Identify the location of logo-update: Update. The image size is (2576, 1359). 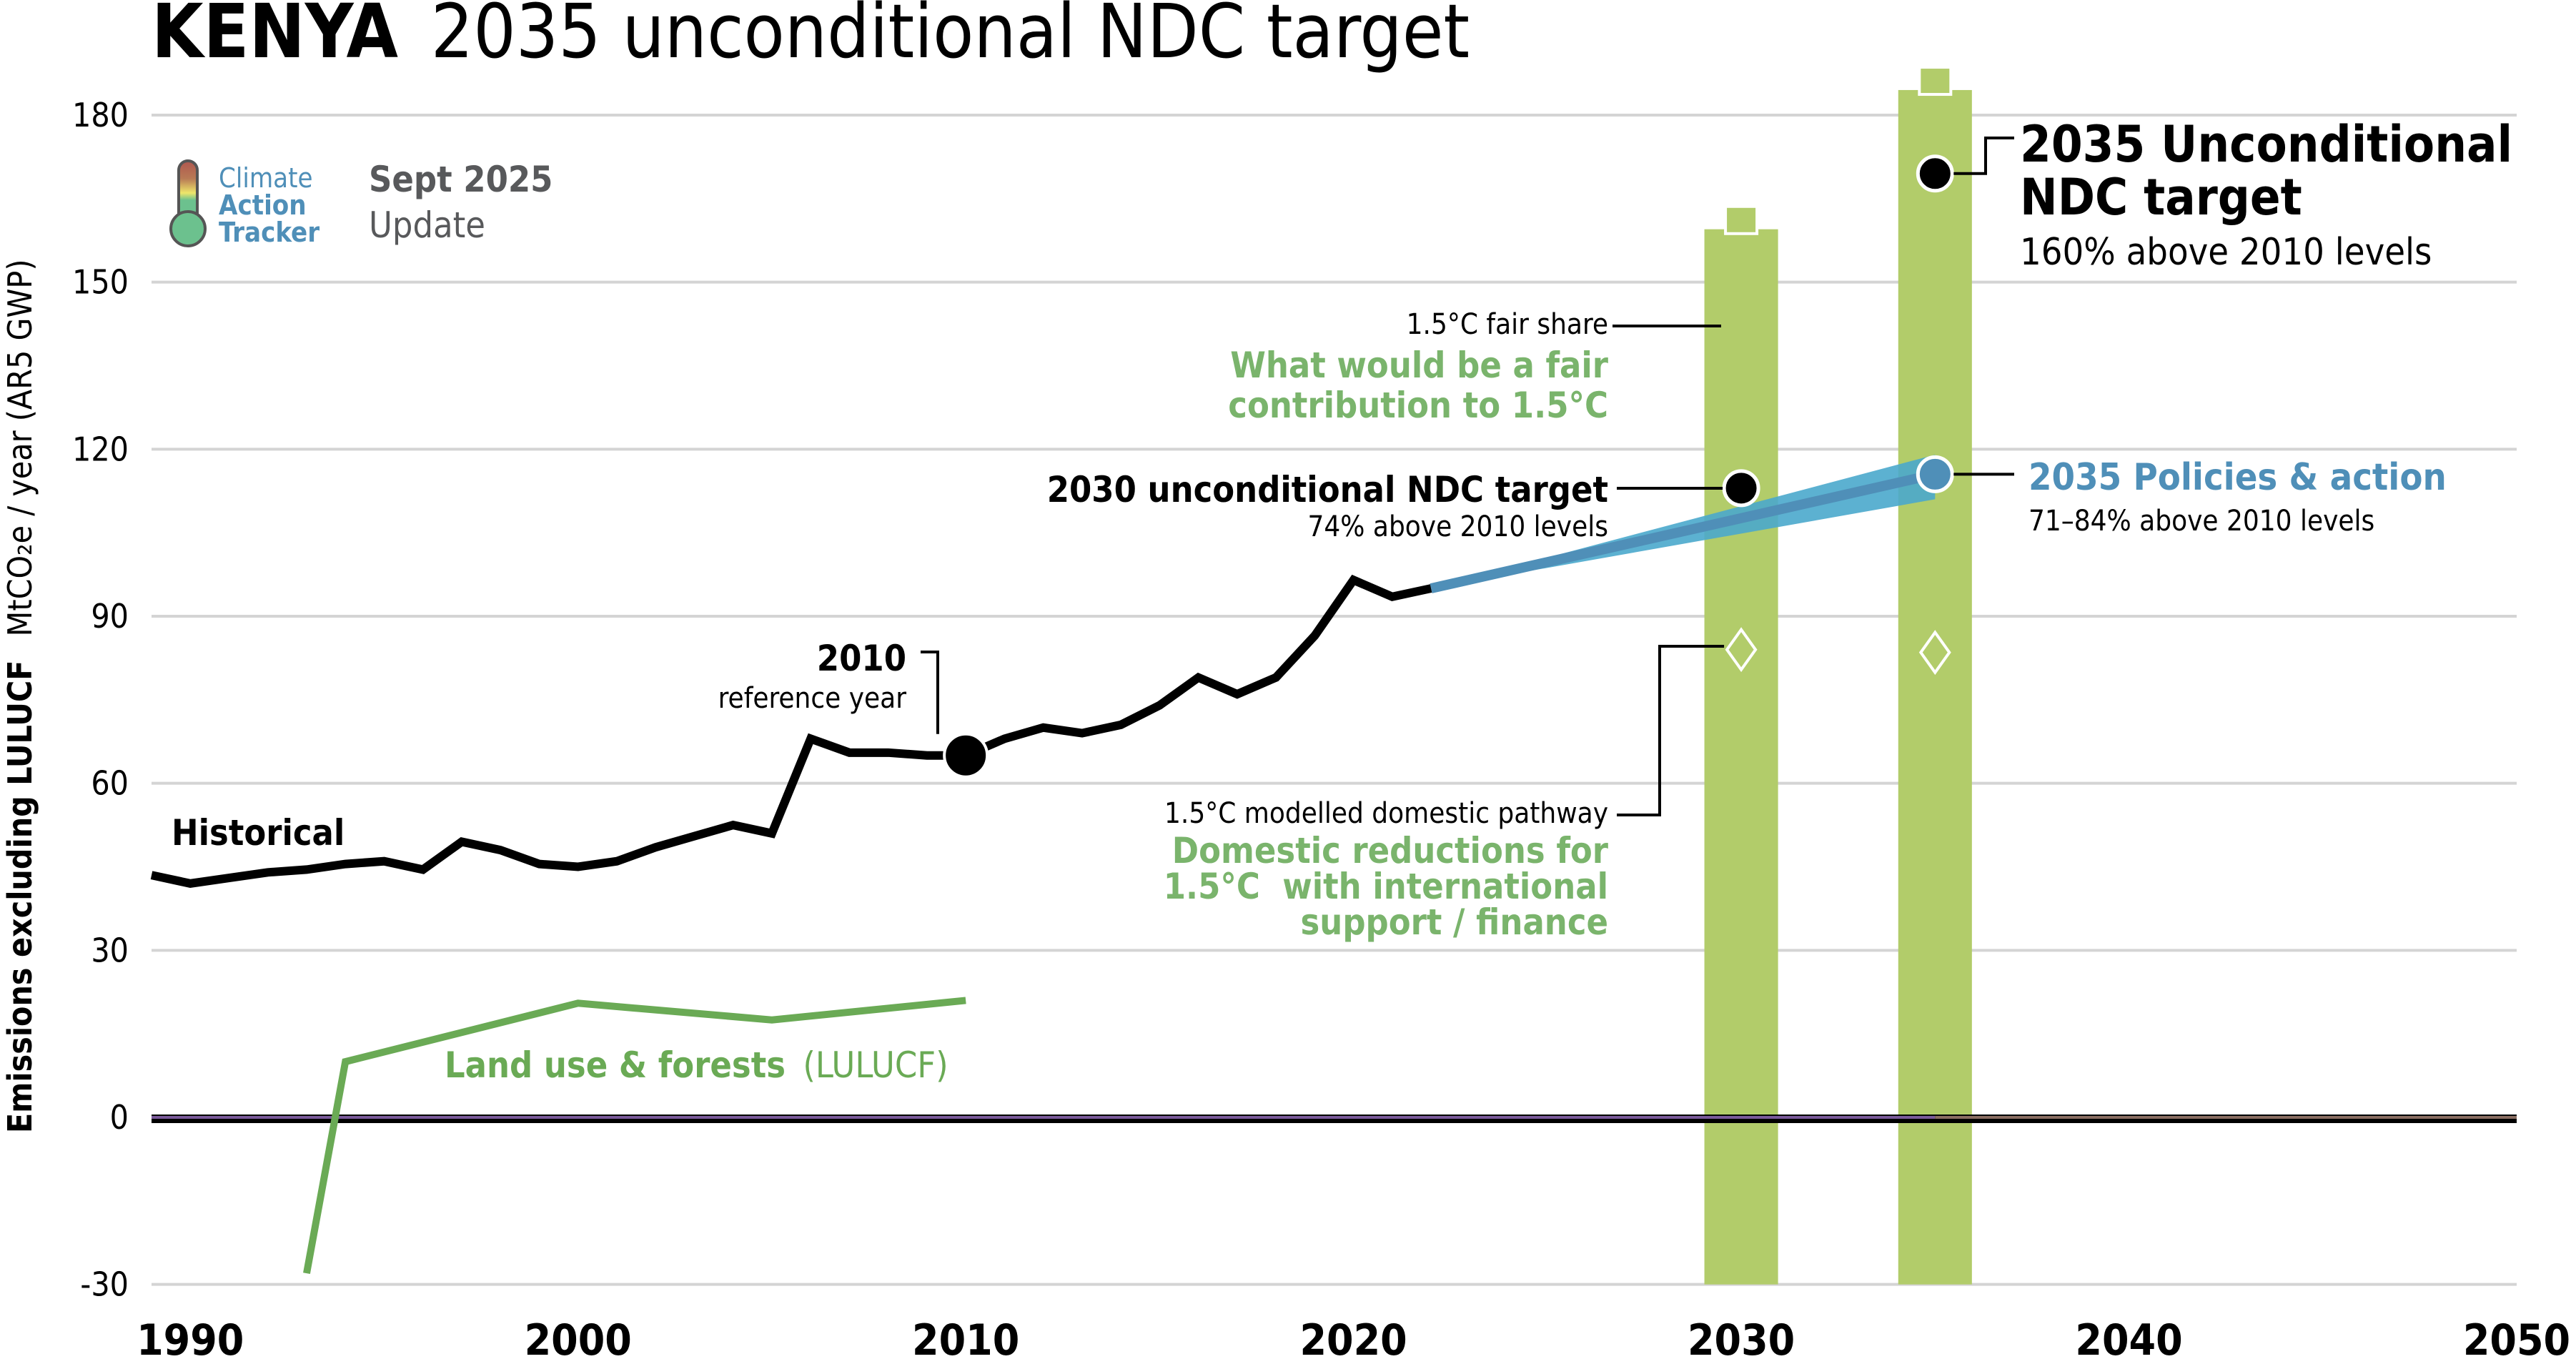
(427, 225).